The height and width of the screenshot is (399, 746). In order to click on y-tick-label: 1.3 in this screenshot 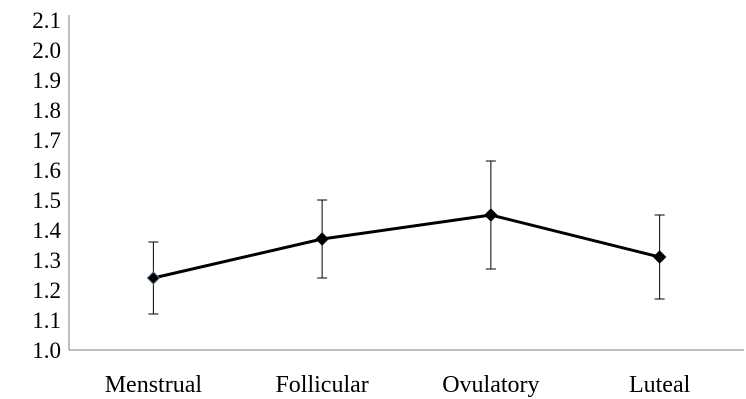, I will do `click(46, 260)`.